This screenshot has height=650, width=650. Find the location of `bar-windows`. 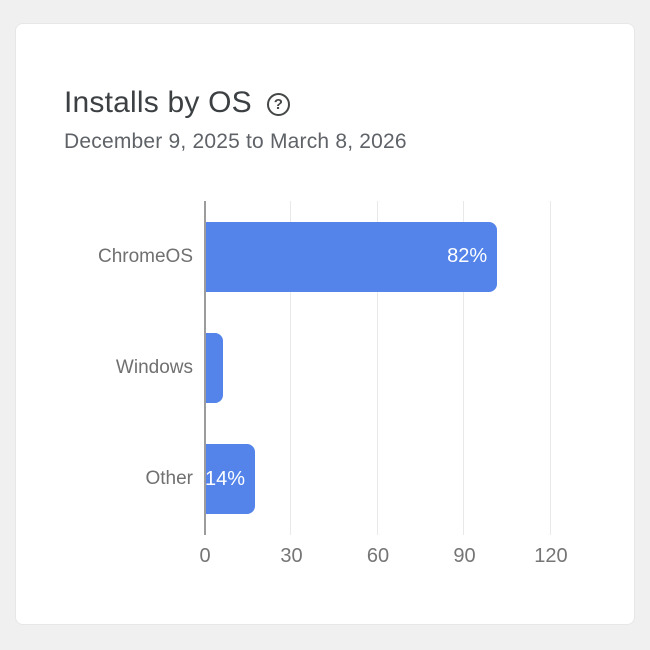

bar-windows is located at coordinates (215, 368).